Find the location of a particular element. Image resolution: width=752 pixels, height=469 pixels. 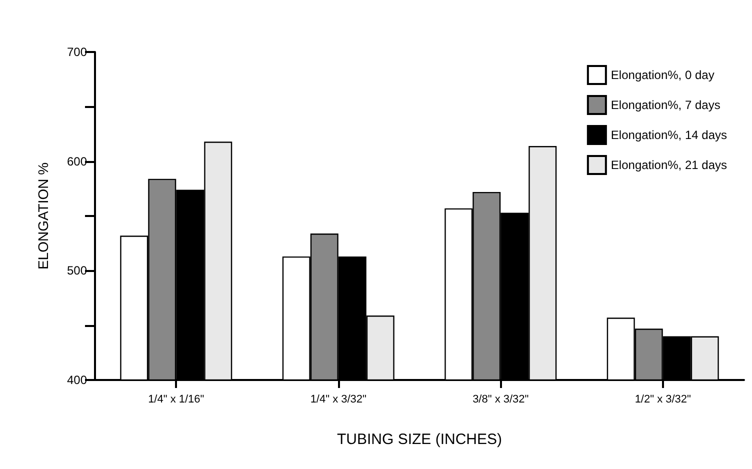

legend-label: Elongation%, 14 days is located at coordinates (669, 135).